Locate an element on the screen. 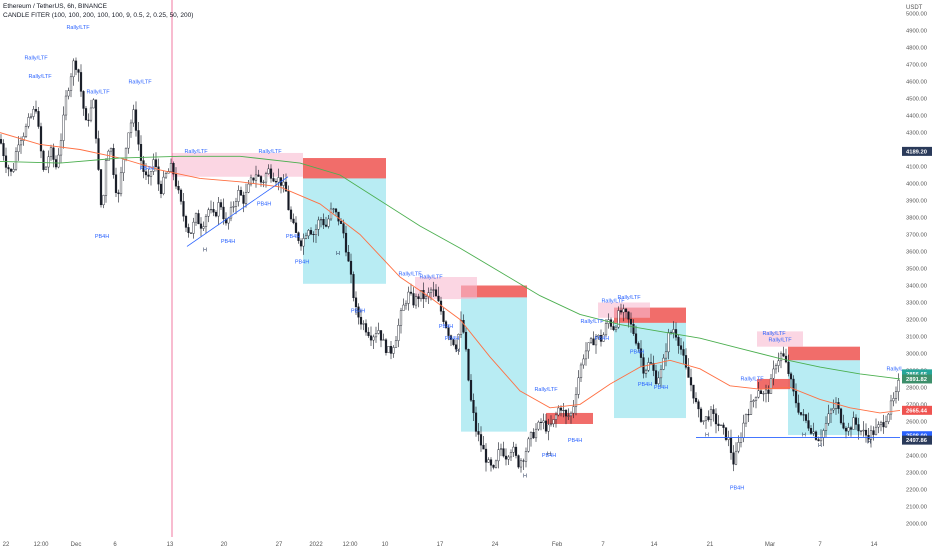  time-tick-label: Mar is located at coordinates (770, 545).